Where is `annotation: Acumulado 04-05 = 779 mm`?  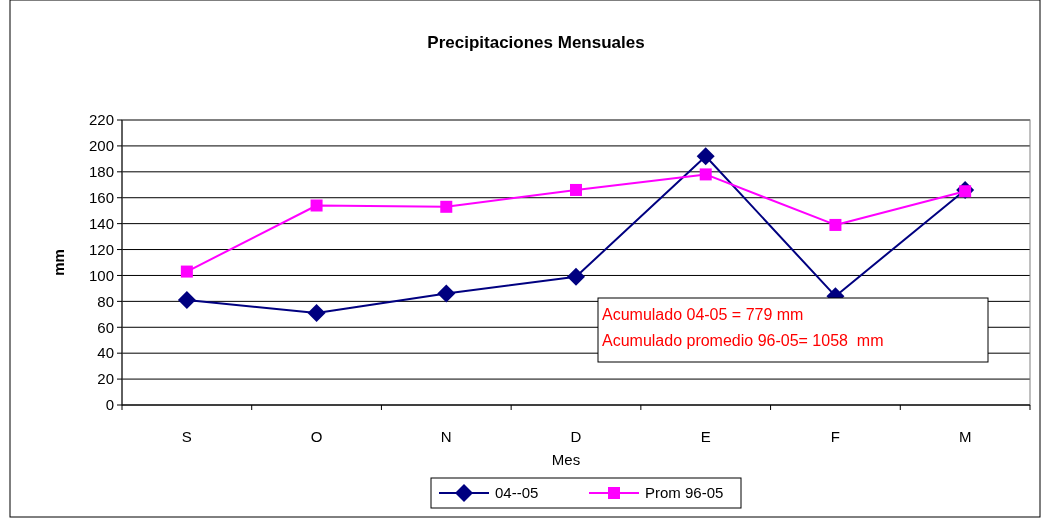
annotation: Acumulado 04-05 = 779 mm is located at coordinates (703, 314).